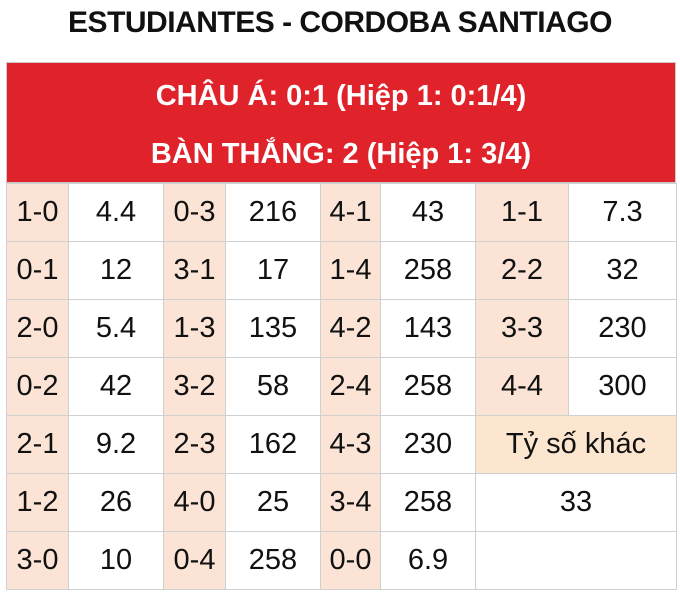 Image resolution: width=680 pixels, height=598 pixels. I want to click on odds-cell: 162, so click(273, 444).